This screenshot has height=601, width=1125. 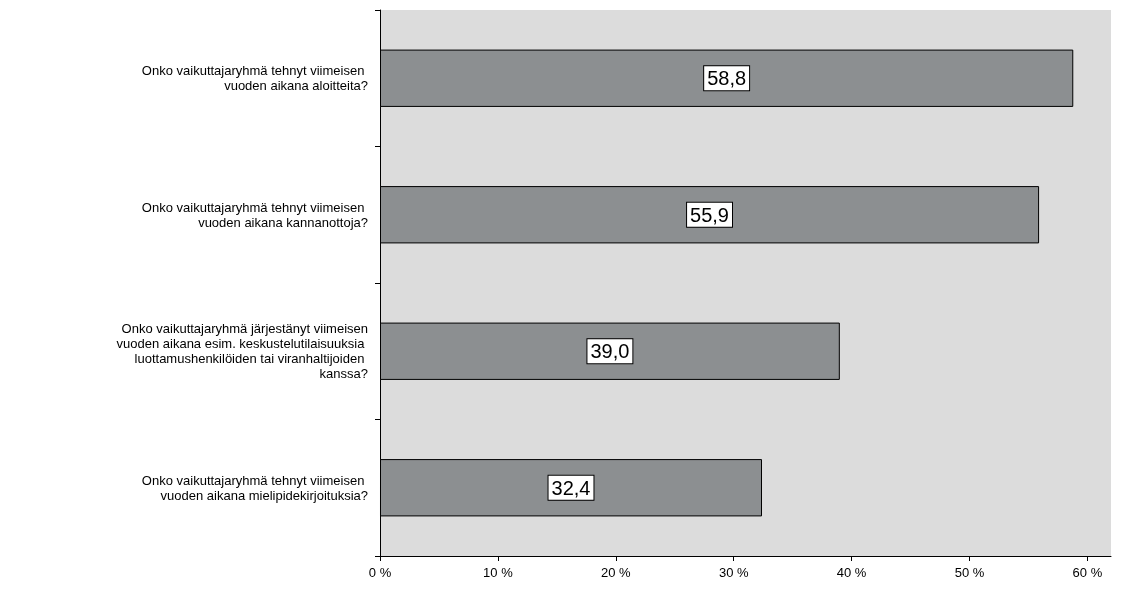 I want to click on data-label: 39,0, so click(x=610, y=351).